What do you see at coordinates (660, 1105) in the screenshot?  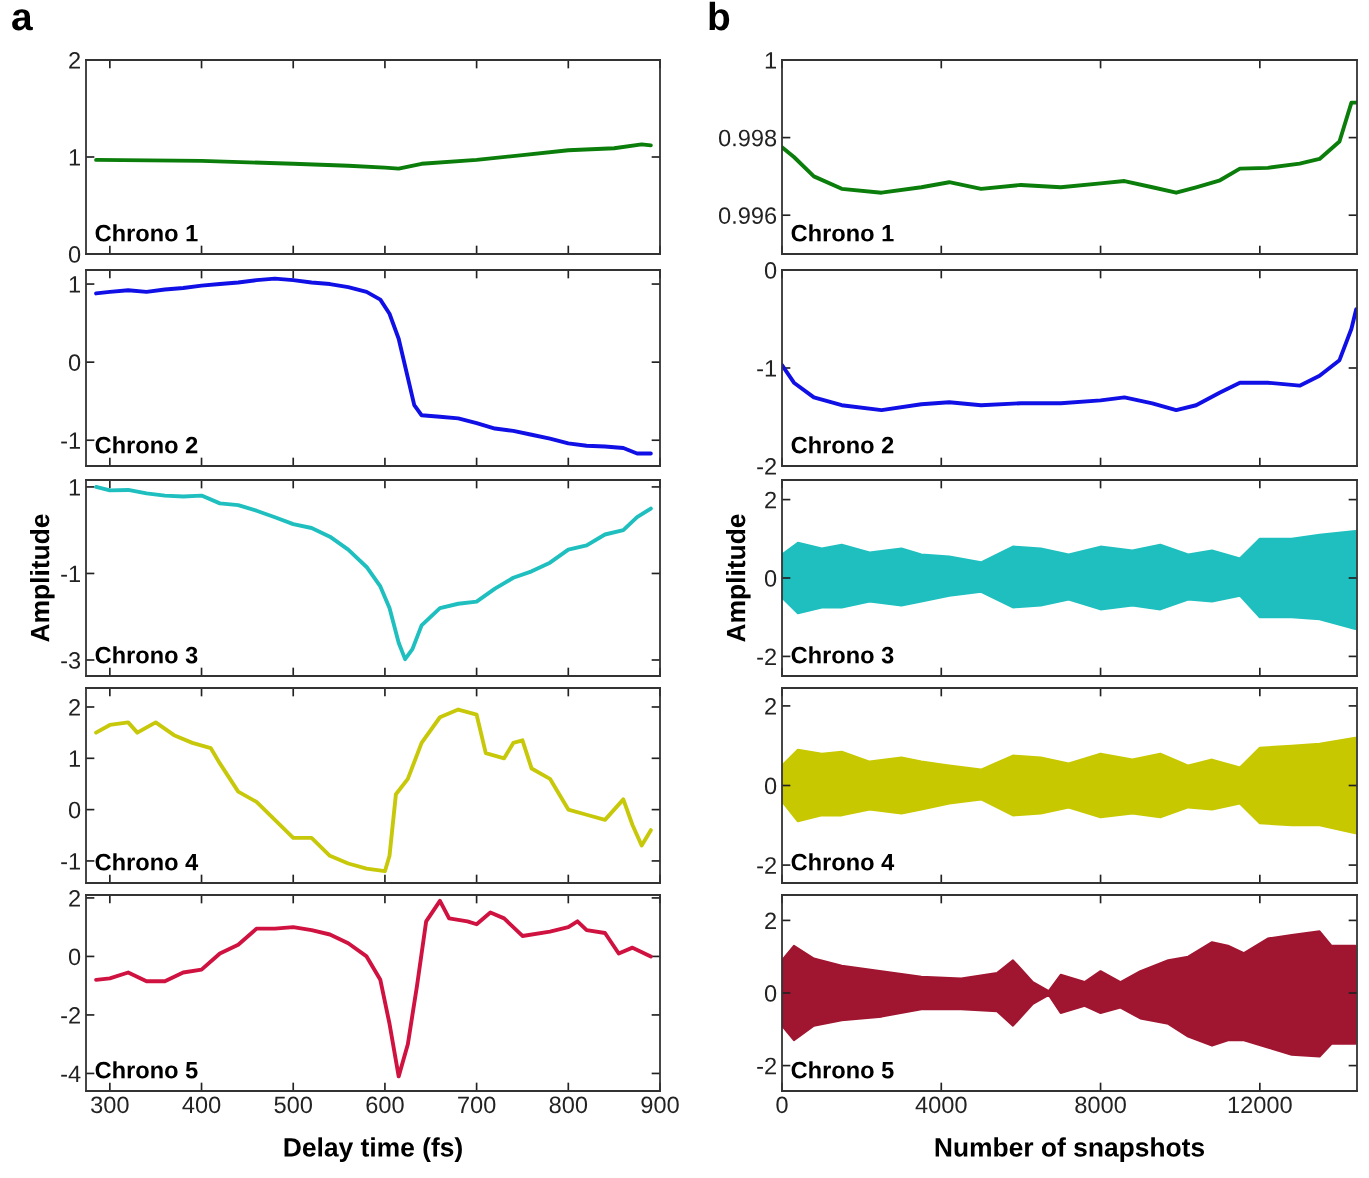 I see `x-tick-label: 900` at bounding box center [660, 1105].